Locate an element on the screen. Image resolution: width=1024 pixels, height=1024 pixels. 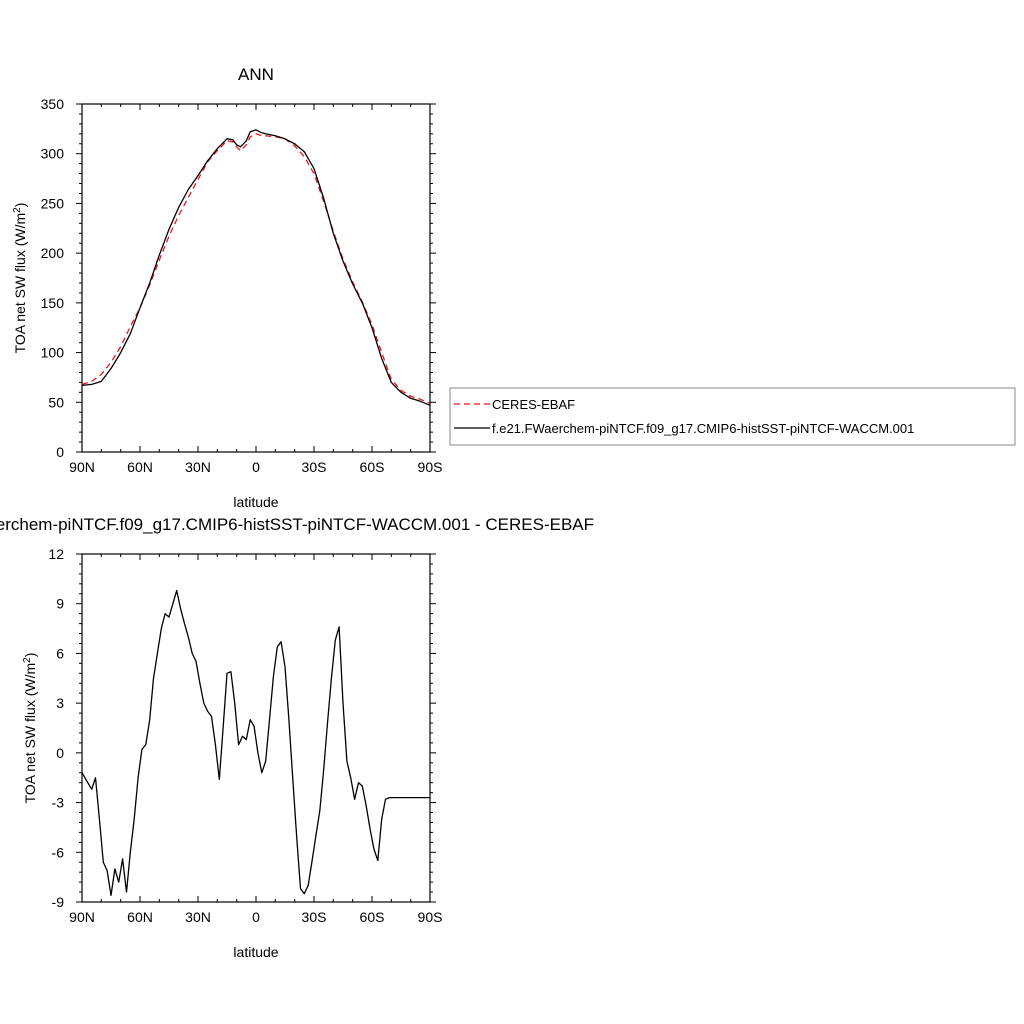
bottom-xtick-label: 90S is located at coordinates (430, 917).